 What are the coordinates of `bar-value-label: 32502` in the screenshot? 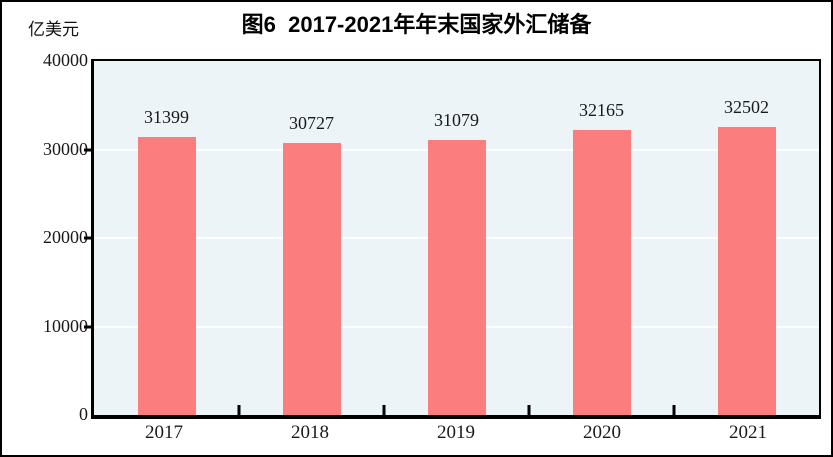 It's located at (746, 107).